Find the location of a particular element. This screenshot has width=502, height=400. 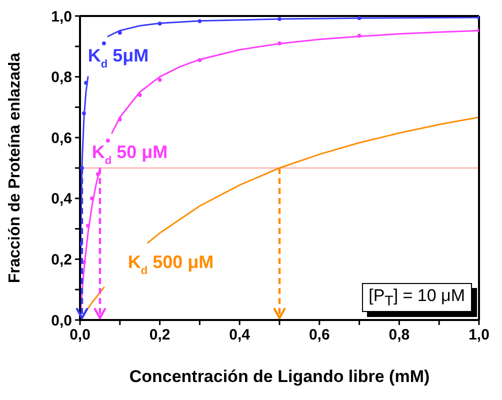

y-tick-label: 0,0 is located at coordinates (61, 321).